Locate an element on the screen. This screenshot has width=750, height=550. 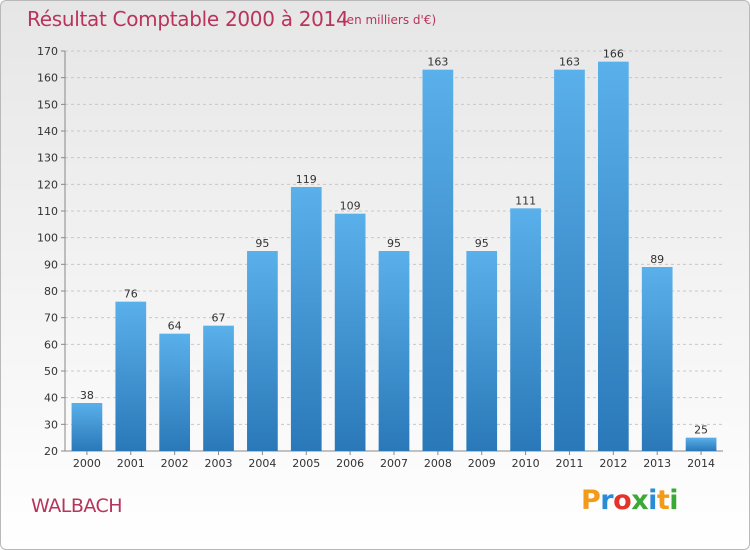
bar-2006 is located at coordinates (350, 332).